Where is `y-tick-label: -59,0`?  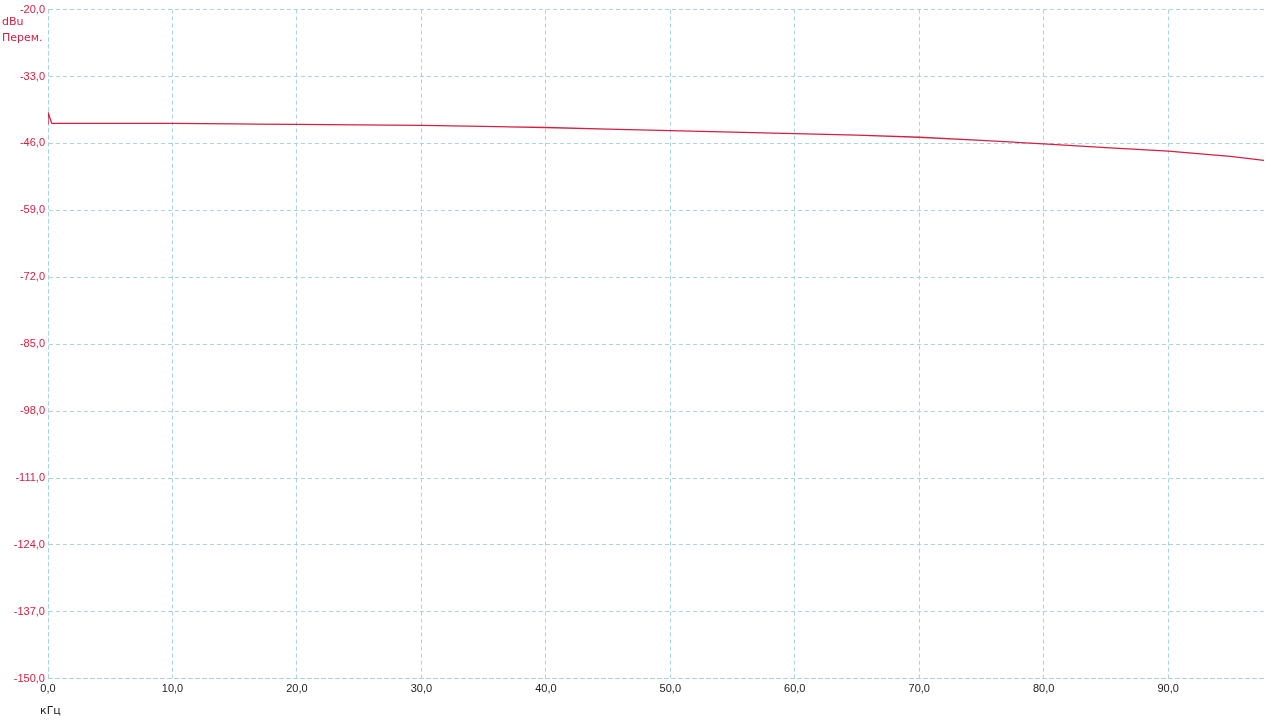 y-tick-label: -59,0 is located at coordinates (32, 209).